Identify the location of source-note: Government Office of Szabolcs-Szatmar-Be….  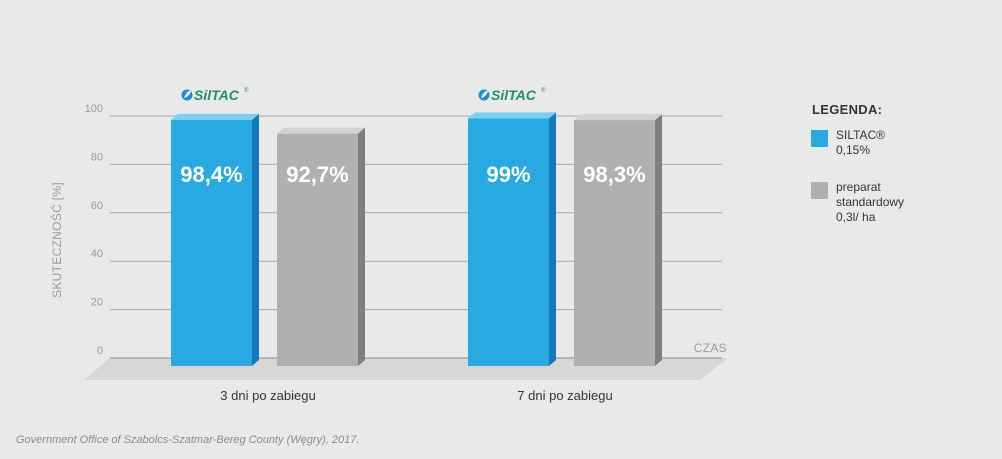
(188, 440).